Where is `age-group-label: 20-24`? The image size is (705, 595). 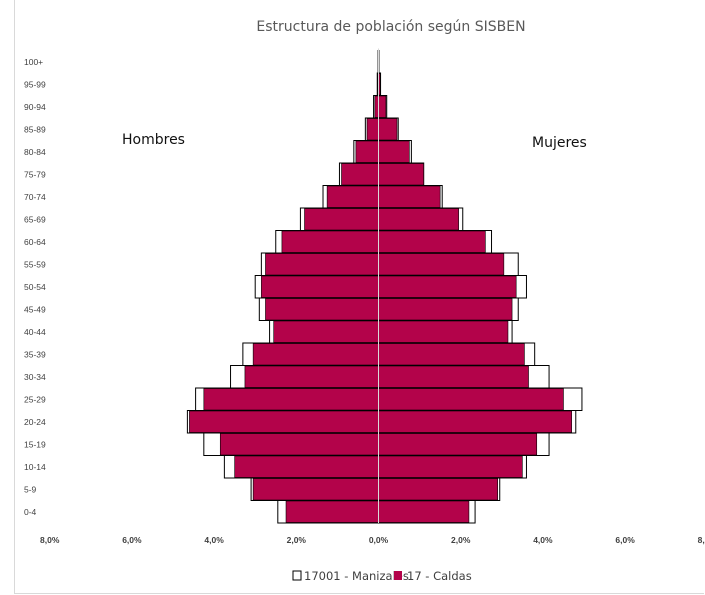 age-group-label: 20-24 is located at coordinates (35, 422).